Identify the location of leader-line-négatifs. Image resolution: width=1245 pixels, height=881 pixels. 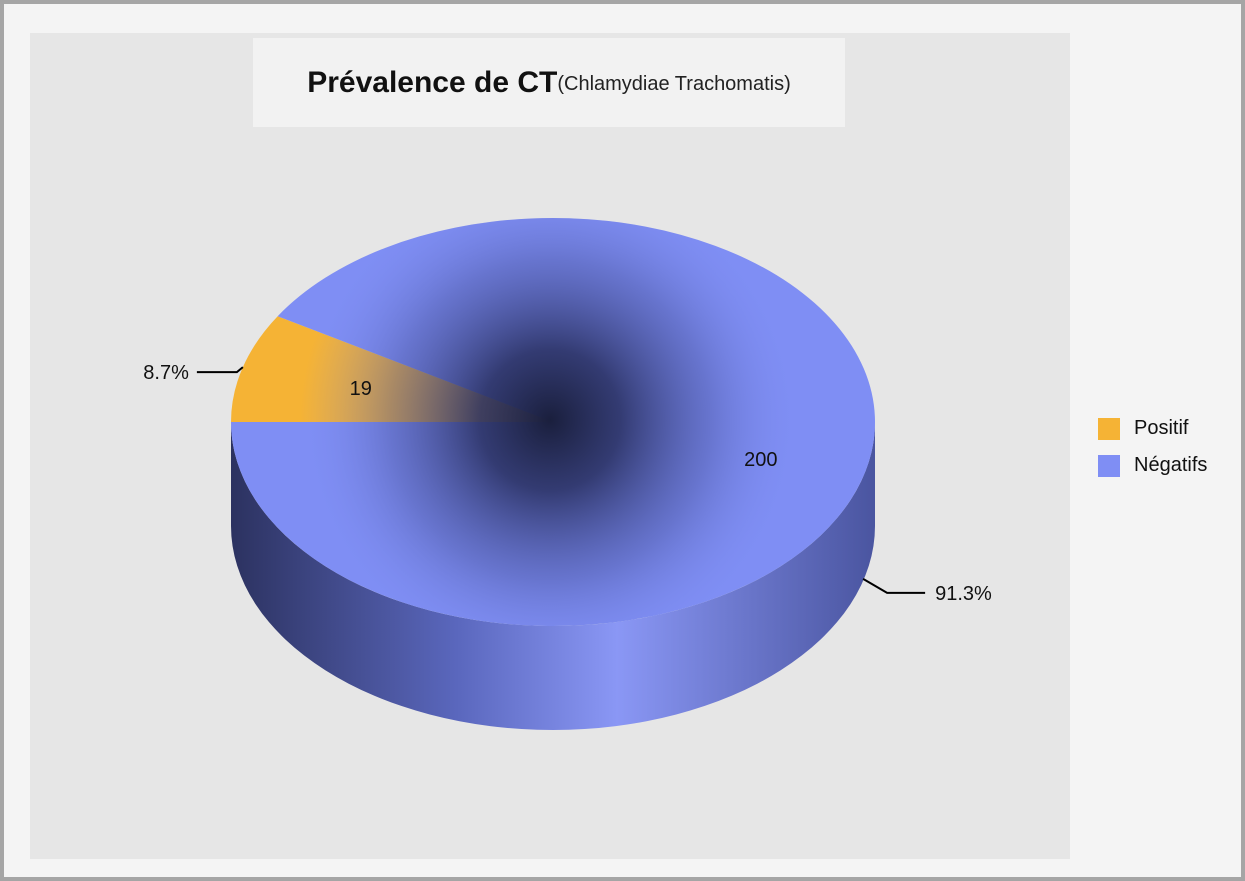
(894, 585).